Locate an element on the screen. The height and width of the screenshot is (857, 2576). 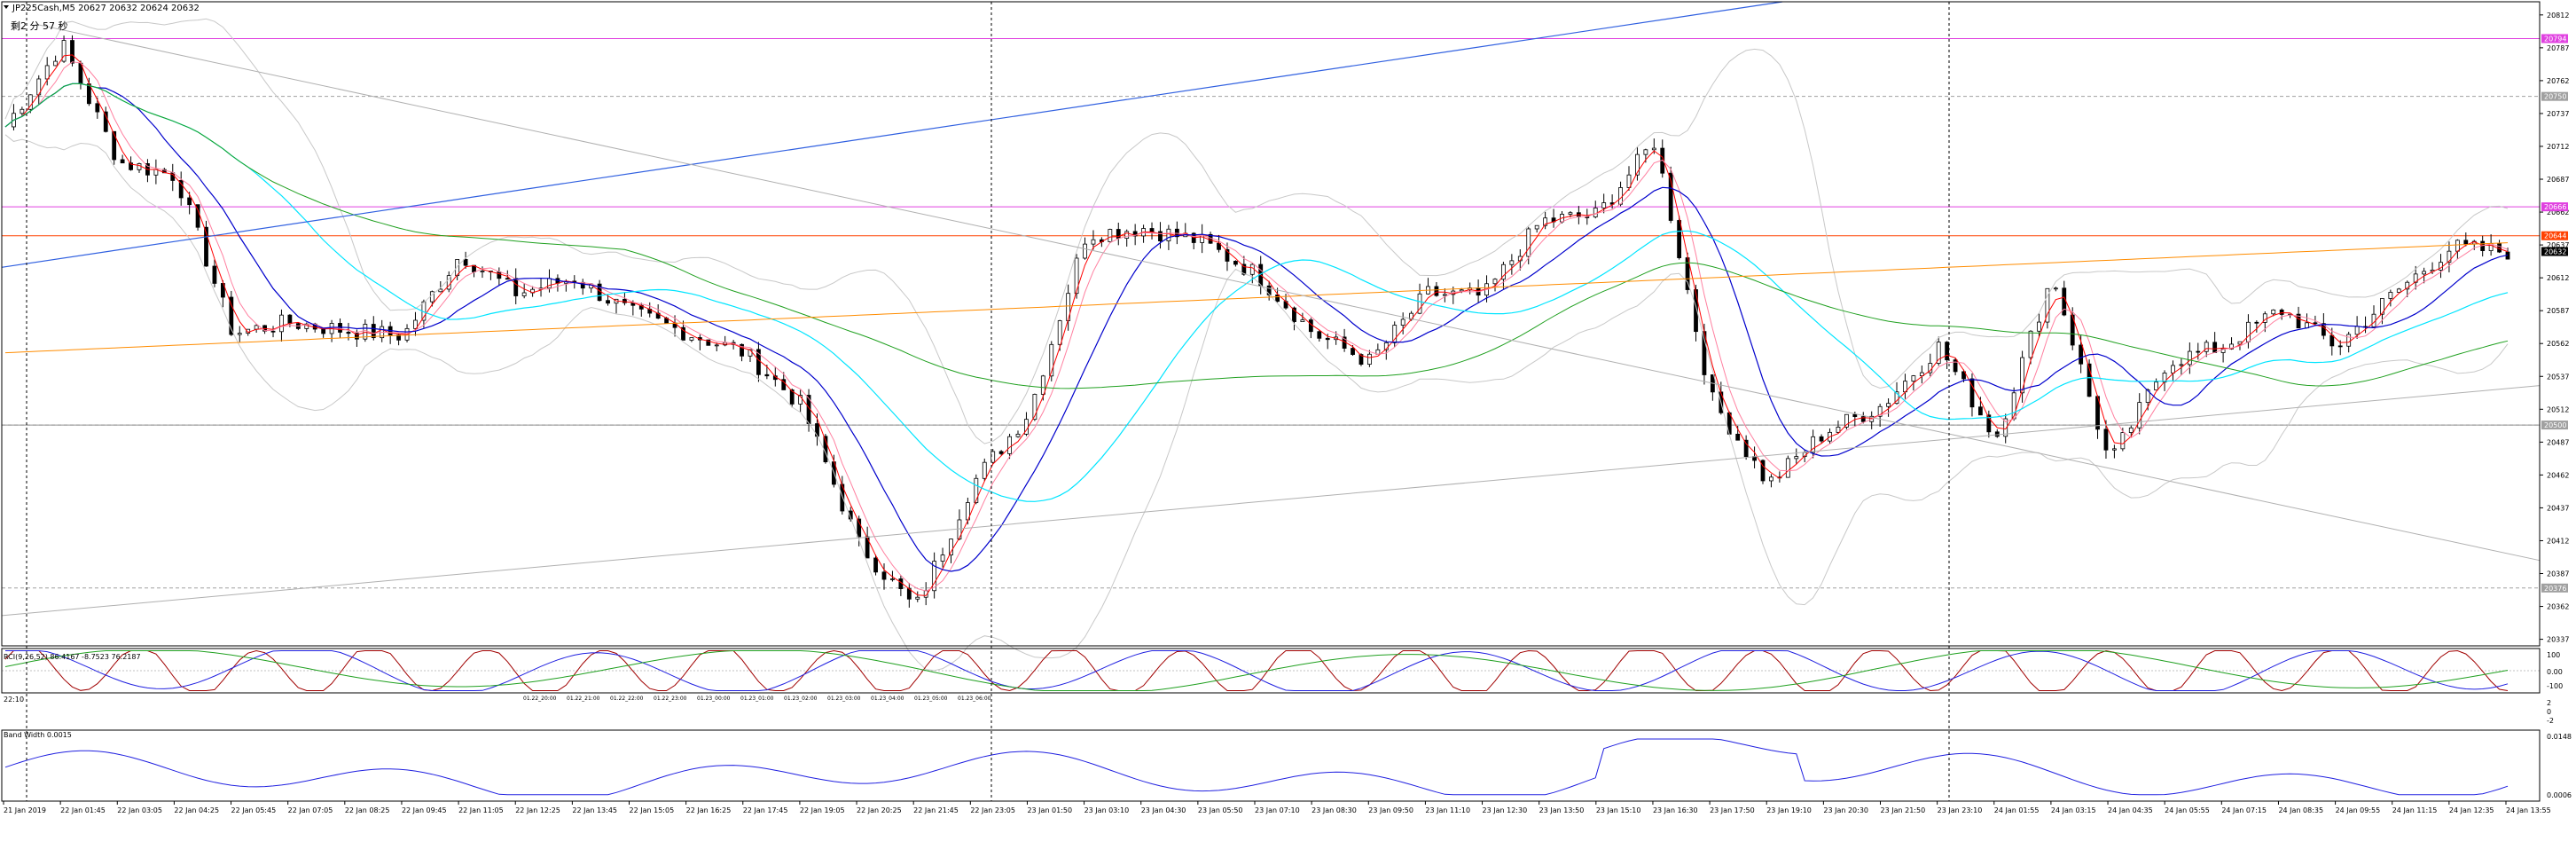
price-tick-label: 20537 is located at coordinates (2558, 377).